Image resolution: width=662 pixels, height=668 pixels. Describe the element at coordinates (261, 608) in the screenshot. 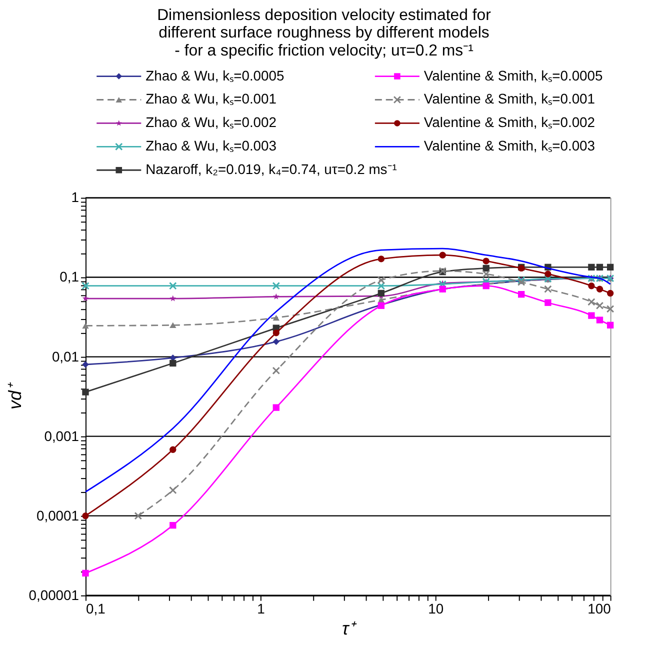

I see `x-tick-label: 1` at that location.